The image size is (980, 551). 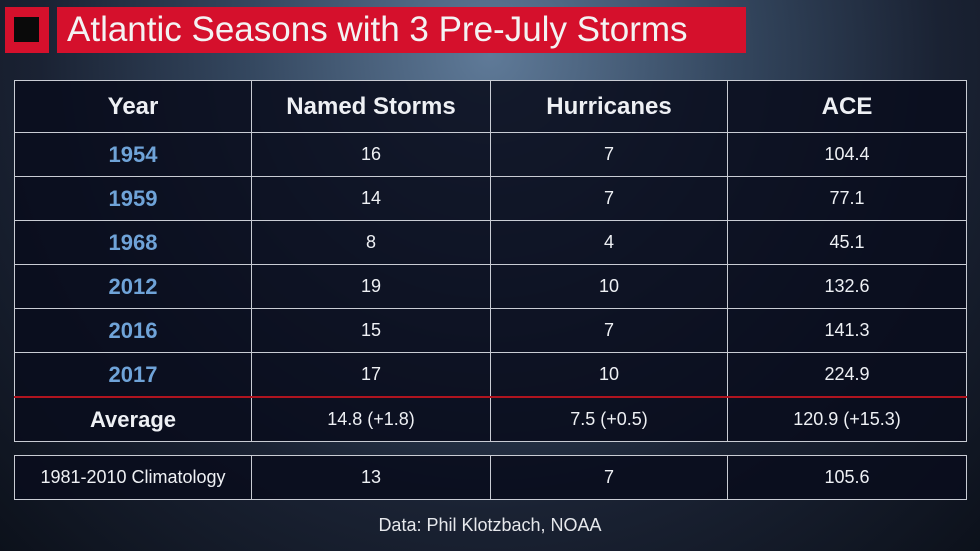 I want to click on table-row: 1954 16 7 104.4, so click(x=490, y=154).